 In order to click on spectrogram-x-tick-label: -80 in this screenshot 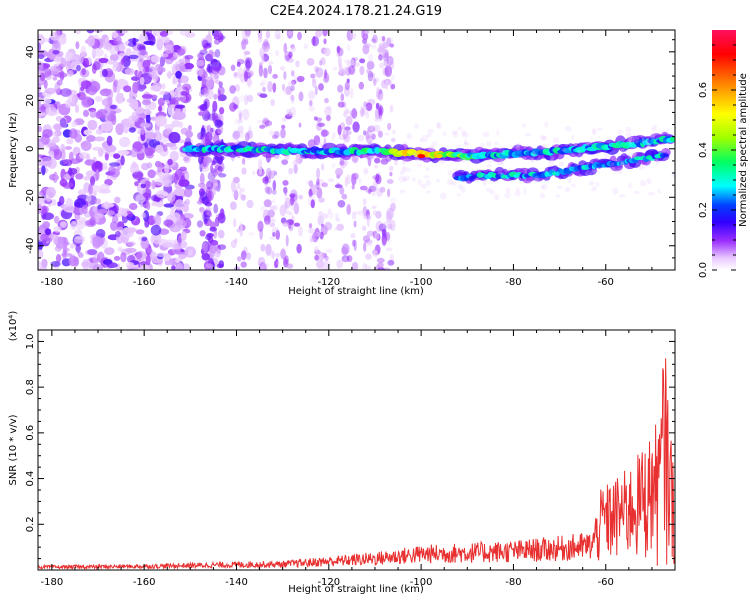, I will do `click(513, 282)`.